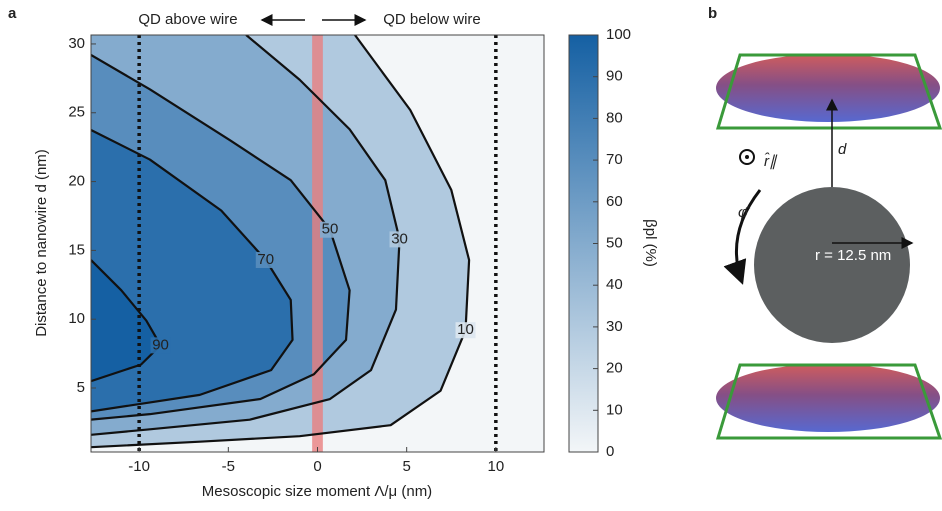 The image size is (942, 511). Describe the element at coordinates (614, 326) in the screenshot. I see `colorbar-tick-label: 30` at that location.